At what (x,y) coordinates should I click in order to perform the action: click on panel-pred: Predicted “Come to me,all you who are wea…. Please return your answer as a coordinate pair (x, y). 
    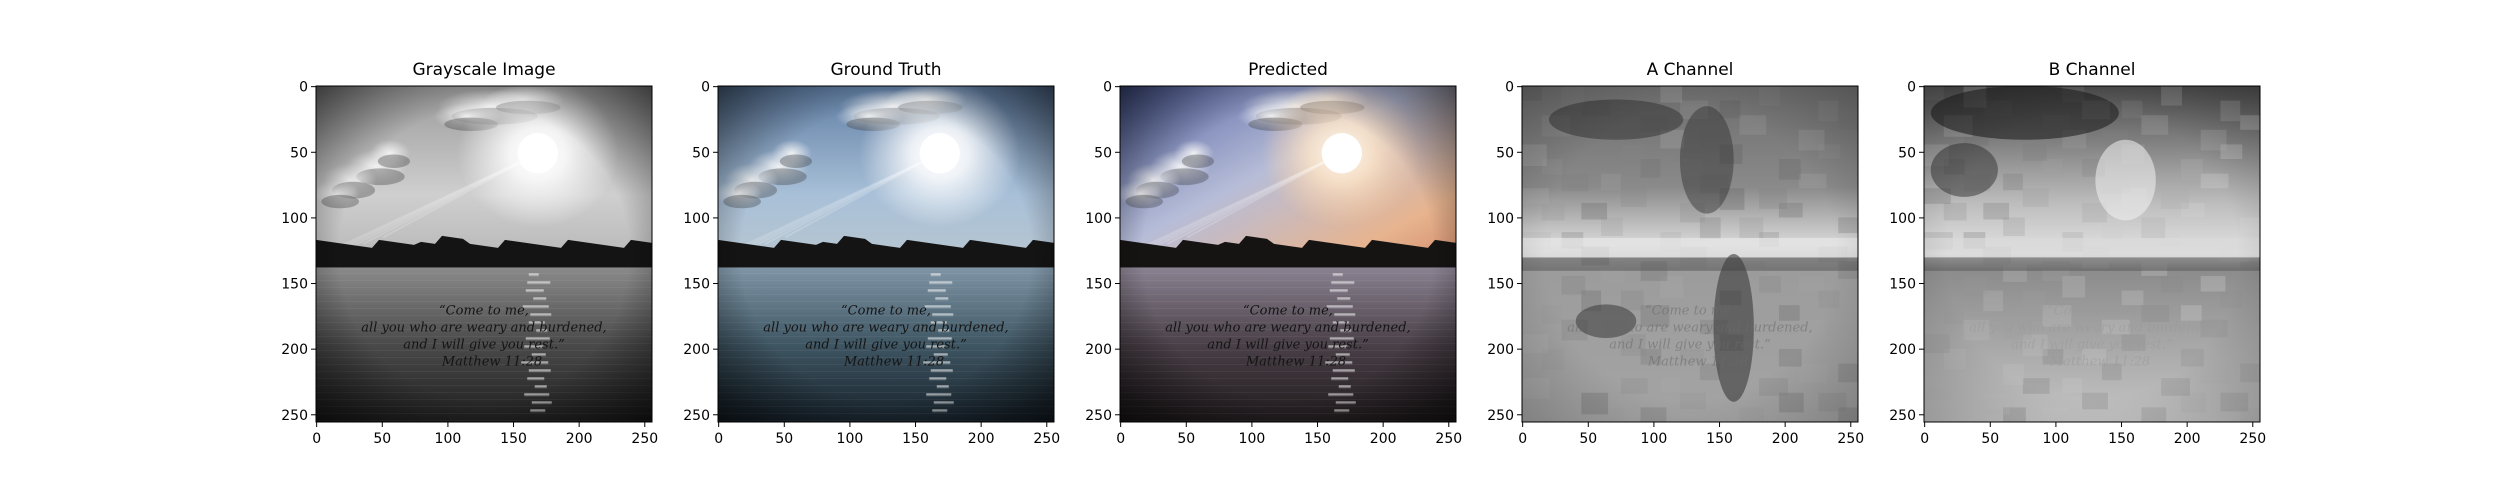
    Looking at the image, I should click on (1273, 253).